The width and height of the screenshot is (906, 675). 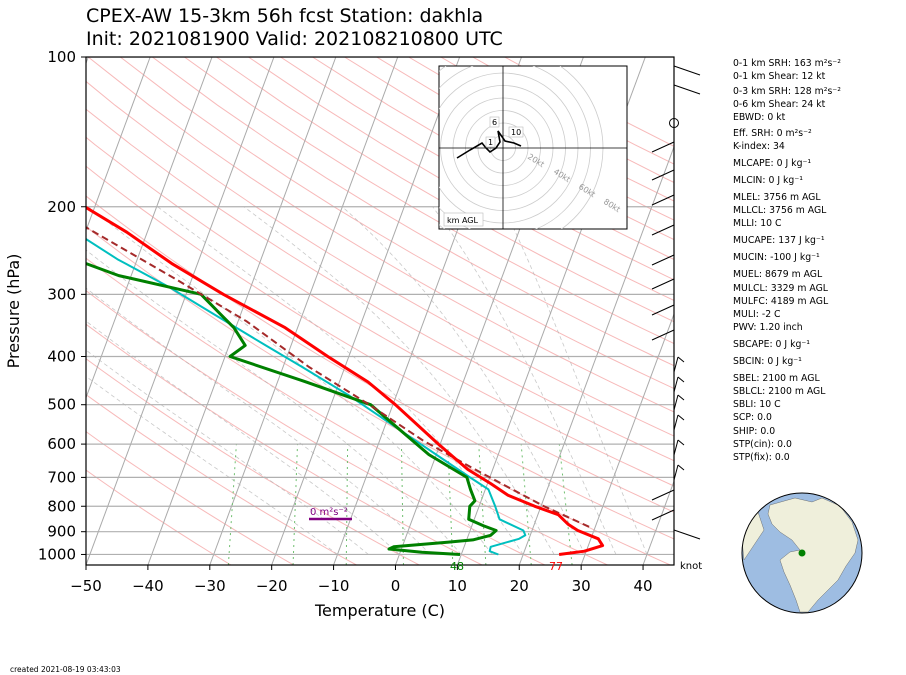 What do you see at coordinates (776, 379) in the screenshot?
I see `index-line: SBEL: 2100 m AGL` at bounding box center [776, 379].